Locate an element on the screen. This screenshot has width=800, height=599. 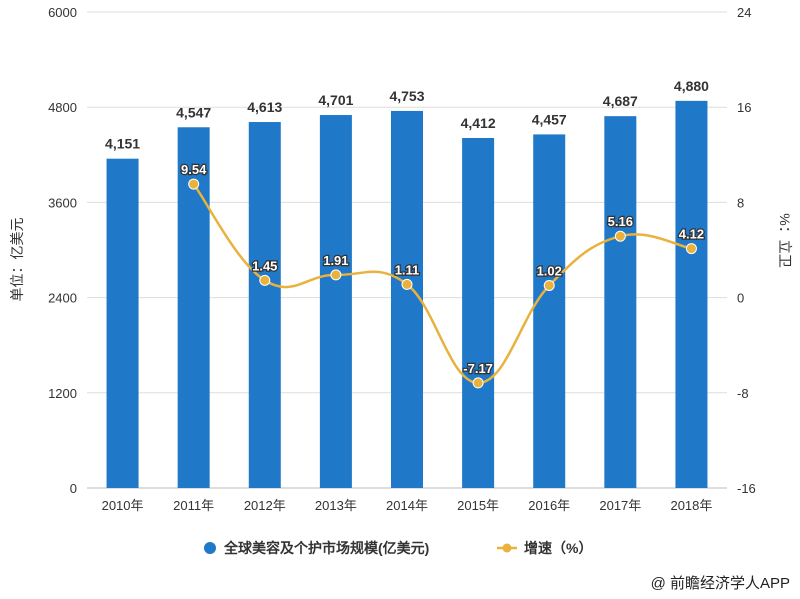
growth-value-label: 1.91 is located at coordinates (335, 260).